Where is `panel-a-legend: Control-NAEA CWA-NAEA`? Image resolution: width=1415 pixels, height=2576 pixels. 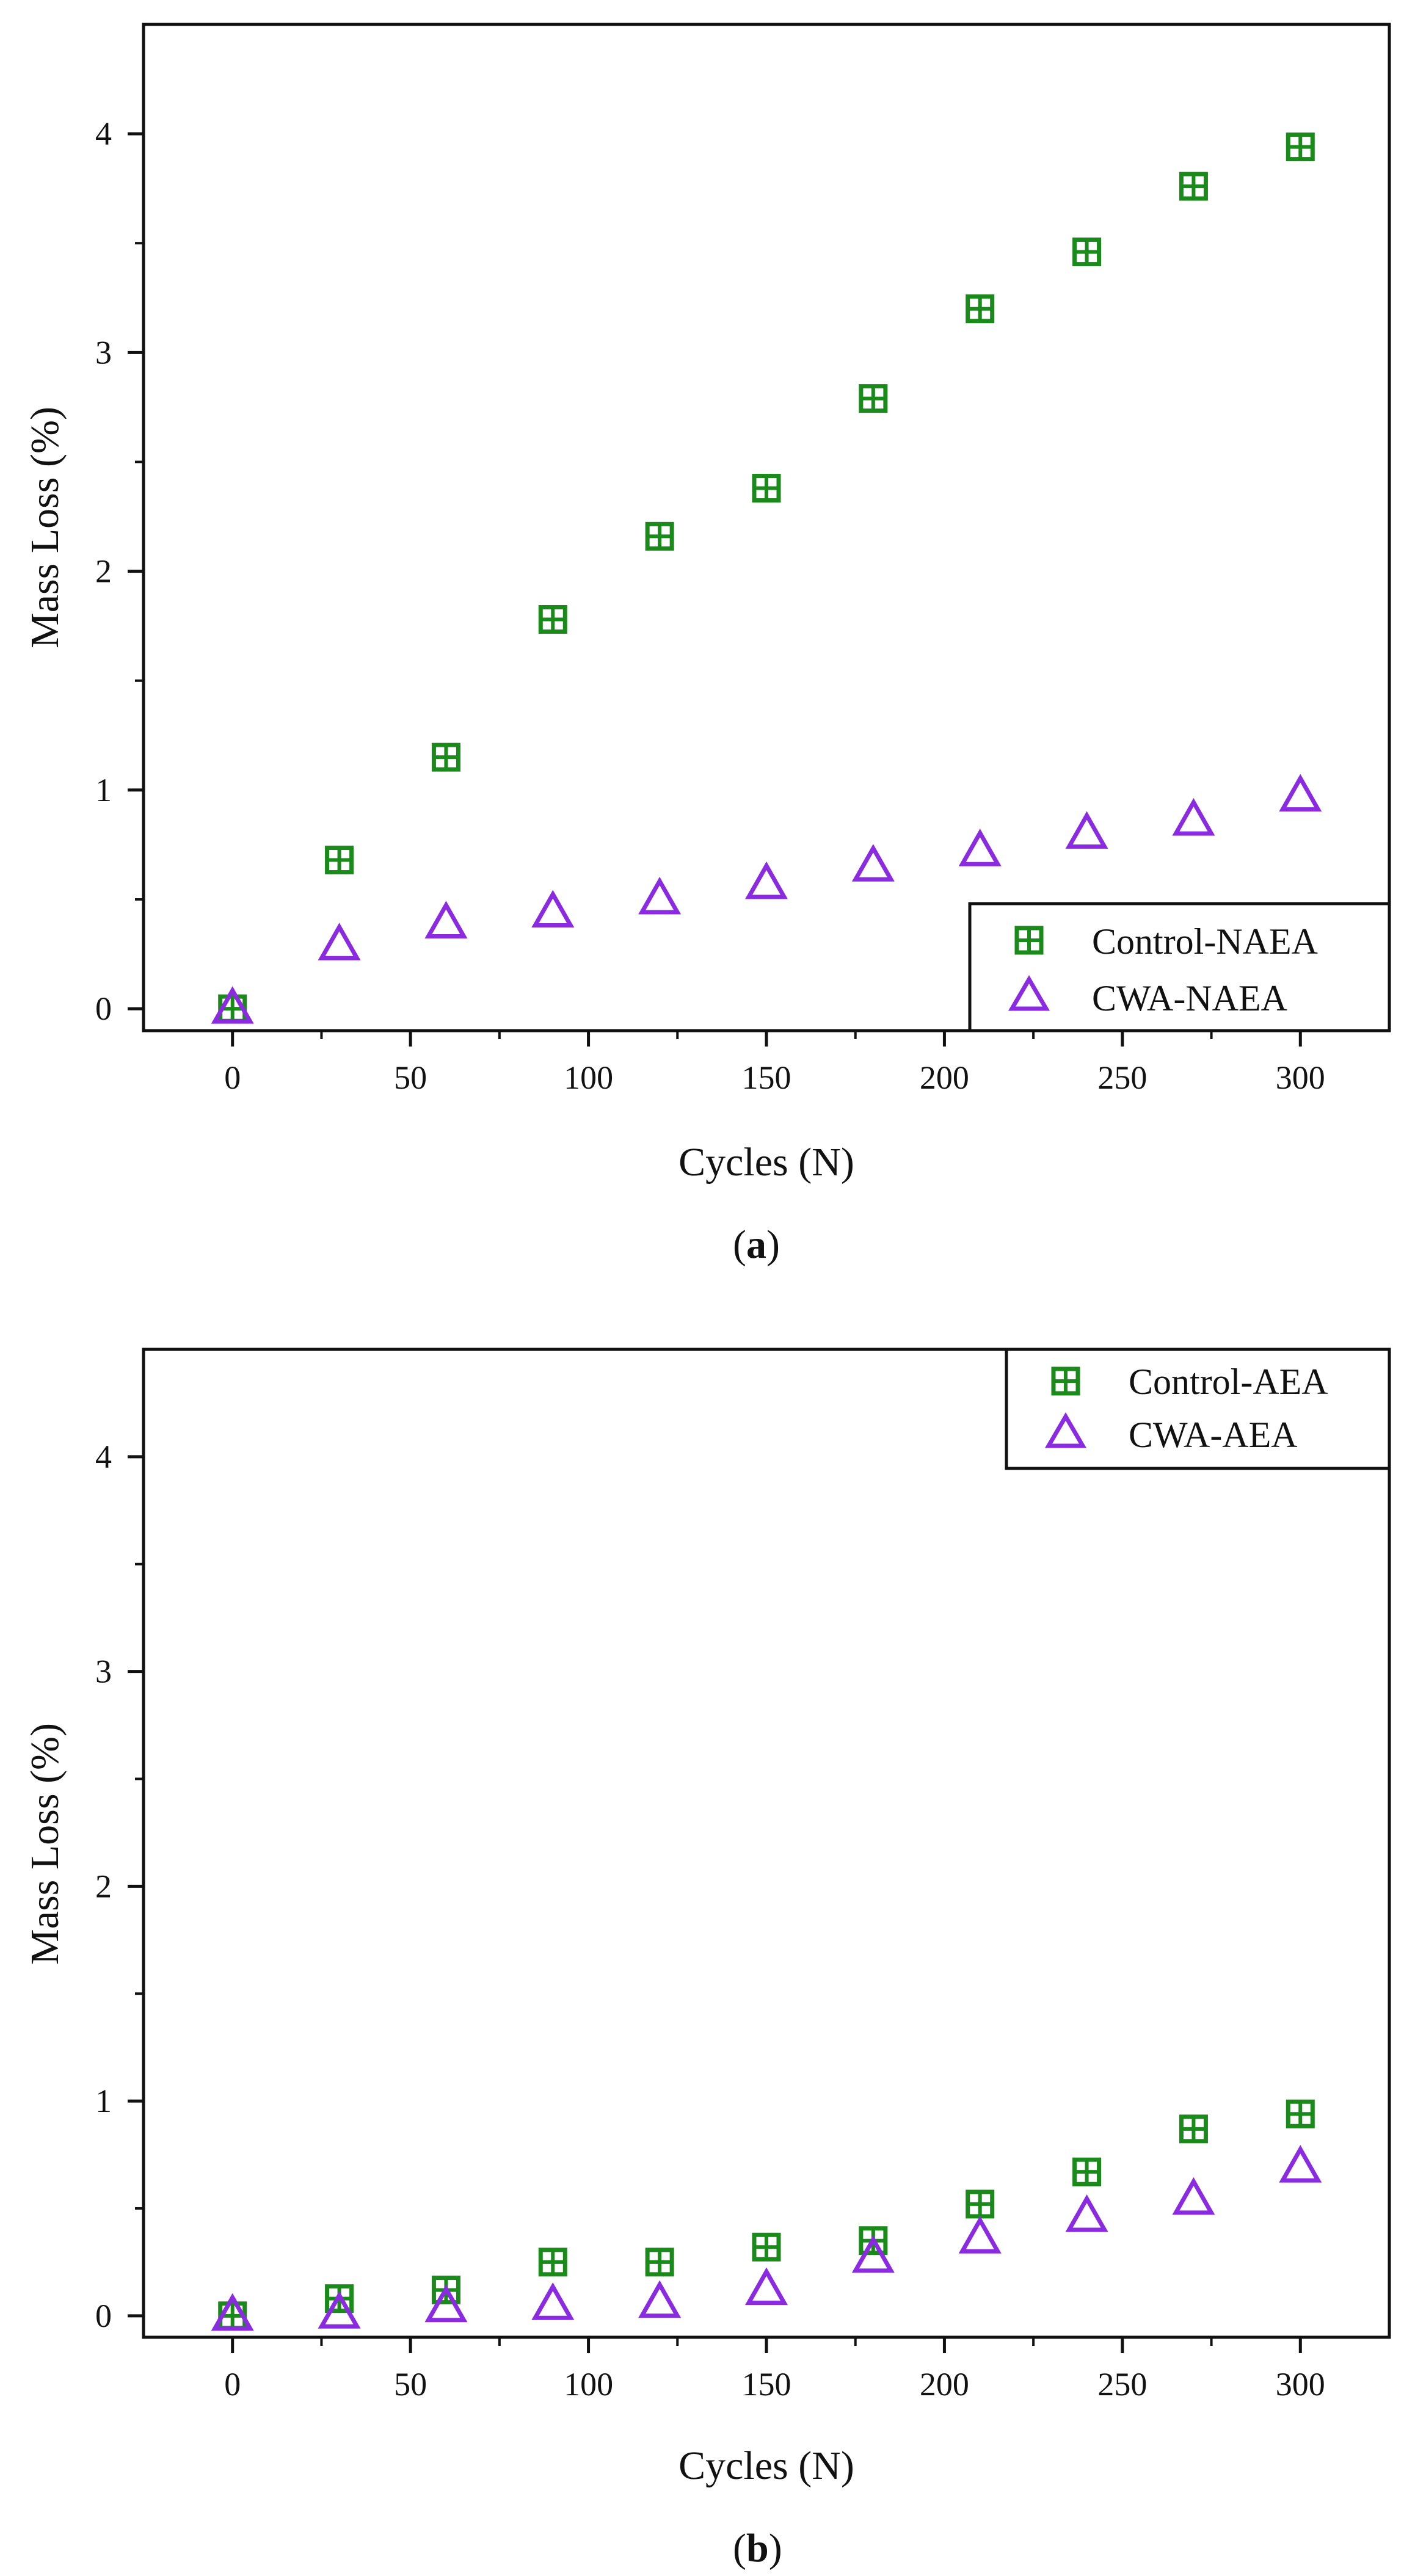
panel-a-legend: Control-NAEA CWA-NAEA is located at coordinates (1179, 967).